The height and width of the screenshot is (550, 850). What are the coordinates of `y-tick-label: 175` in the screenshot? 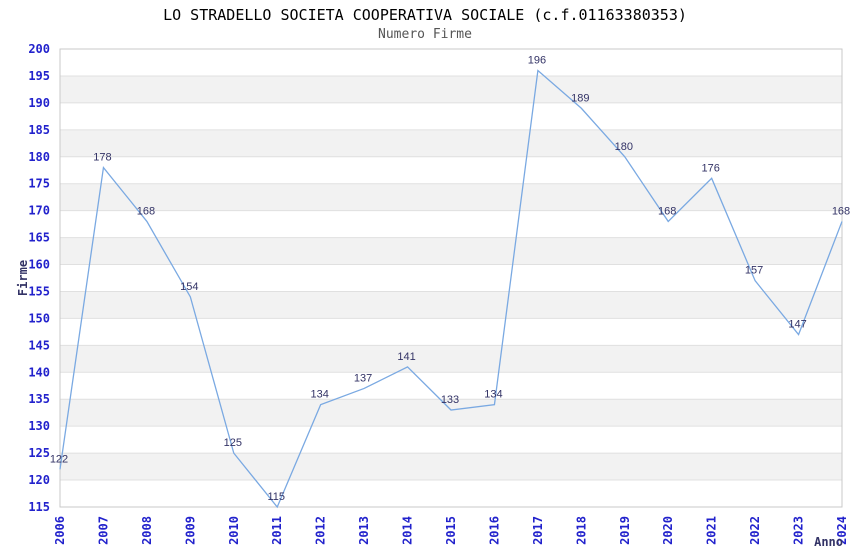 It's located at (39, 184).